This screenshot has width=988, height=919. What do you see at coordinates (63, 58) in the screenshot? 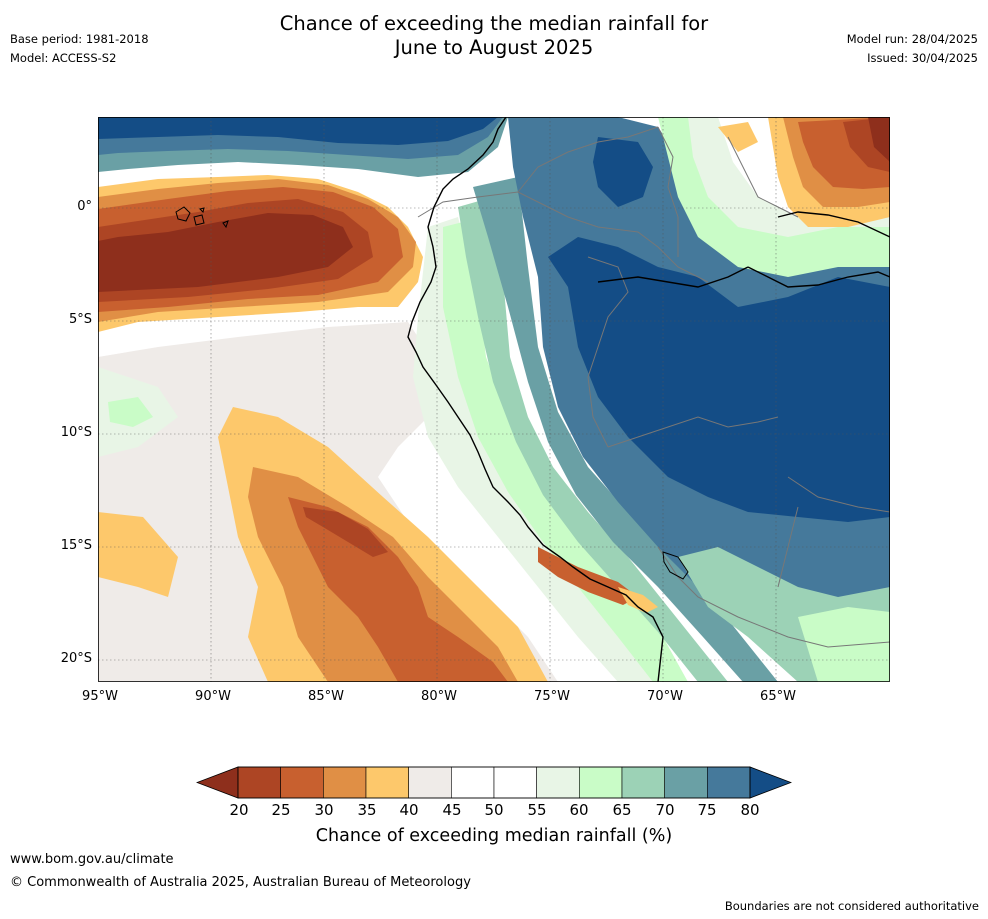
I see `model-name: Model: ACCESS-S2` at bounding box center [63, 58].